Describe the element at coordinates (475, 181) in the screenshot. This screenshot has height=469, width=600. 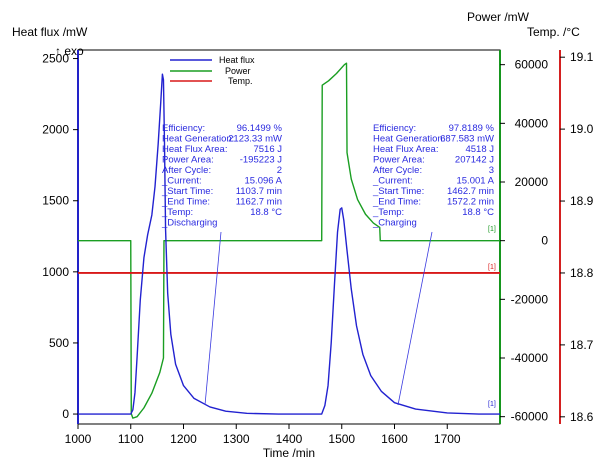
I see `annotation-value: 15.001 A` at that location.